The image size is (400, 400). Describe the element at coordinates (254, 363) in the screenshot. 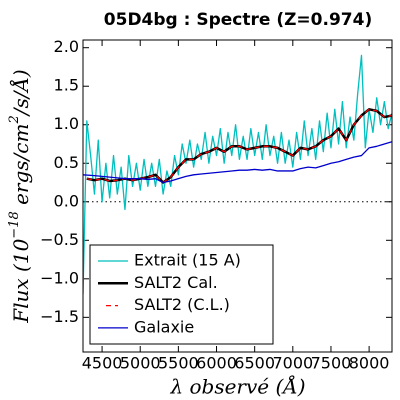

I see `x-tick-label: 6500` at that location.